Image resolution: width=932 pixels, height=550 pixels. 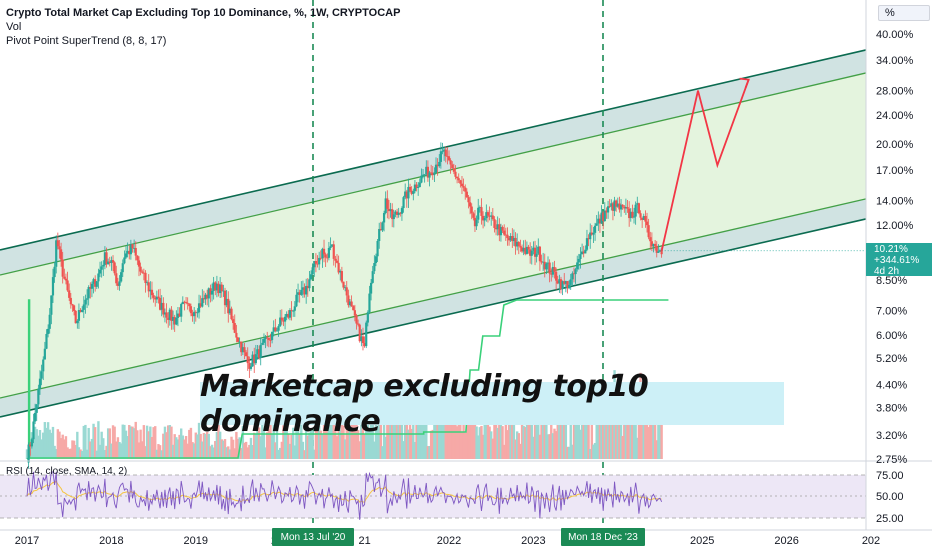 What do you see at coordinates (891, 281) in the screenshot?
I see `price-tick-label: 8.50%` at bounding box center [891, 281].